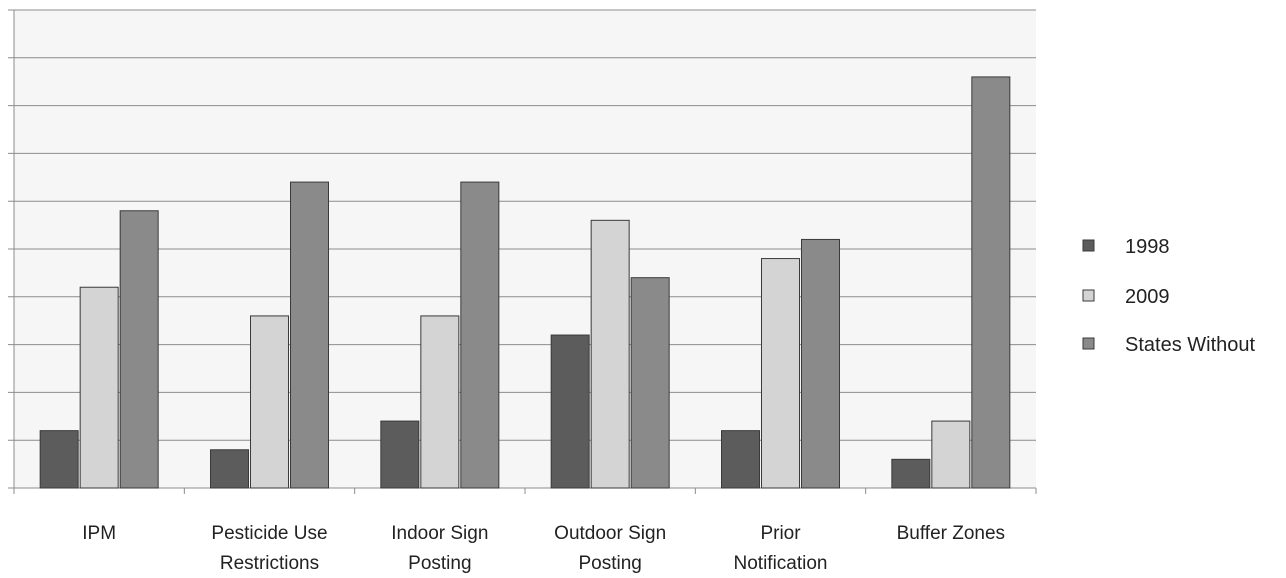 The width and height of the screenshot is (1286, 578). I want to click on x-tick-label: Notification, so click(781, 563).